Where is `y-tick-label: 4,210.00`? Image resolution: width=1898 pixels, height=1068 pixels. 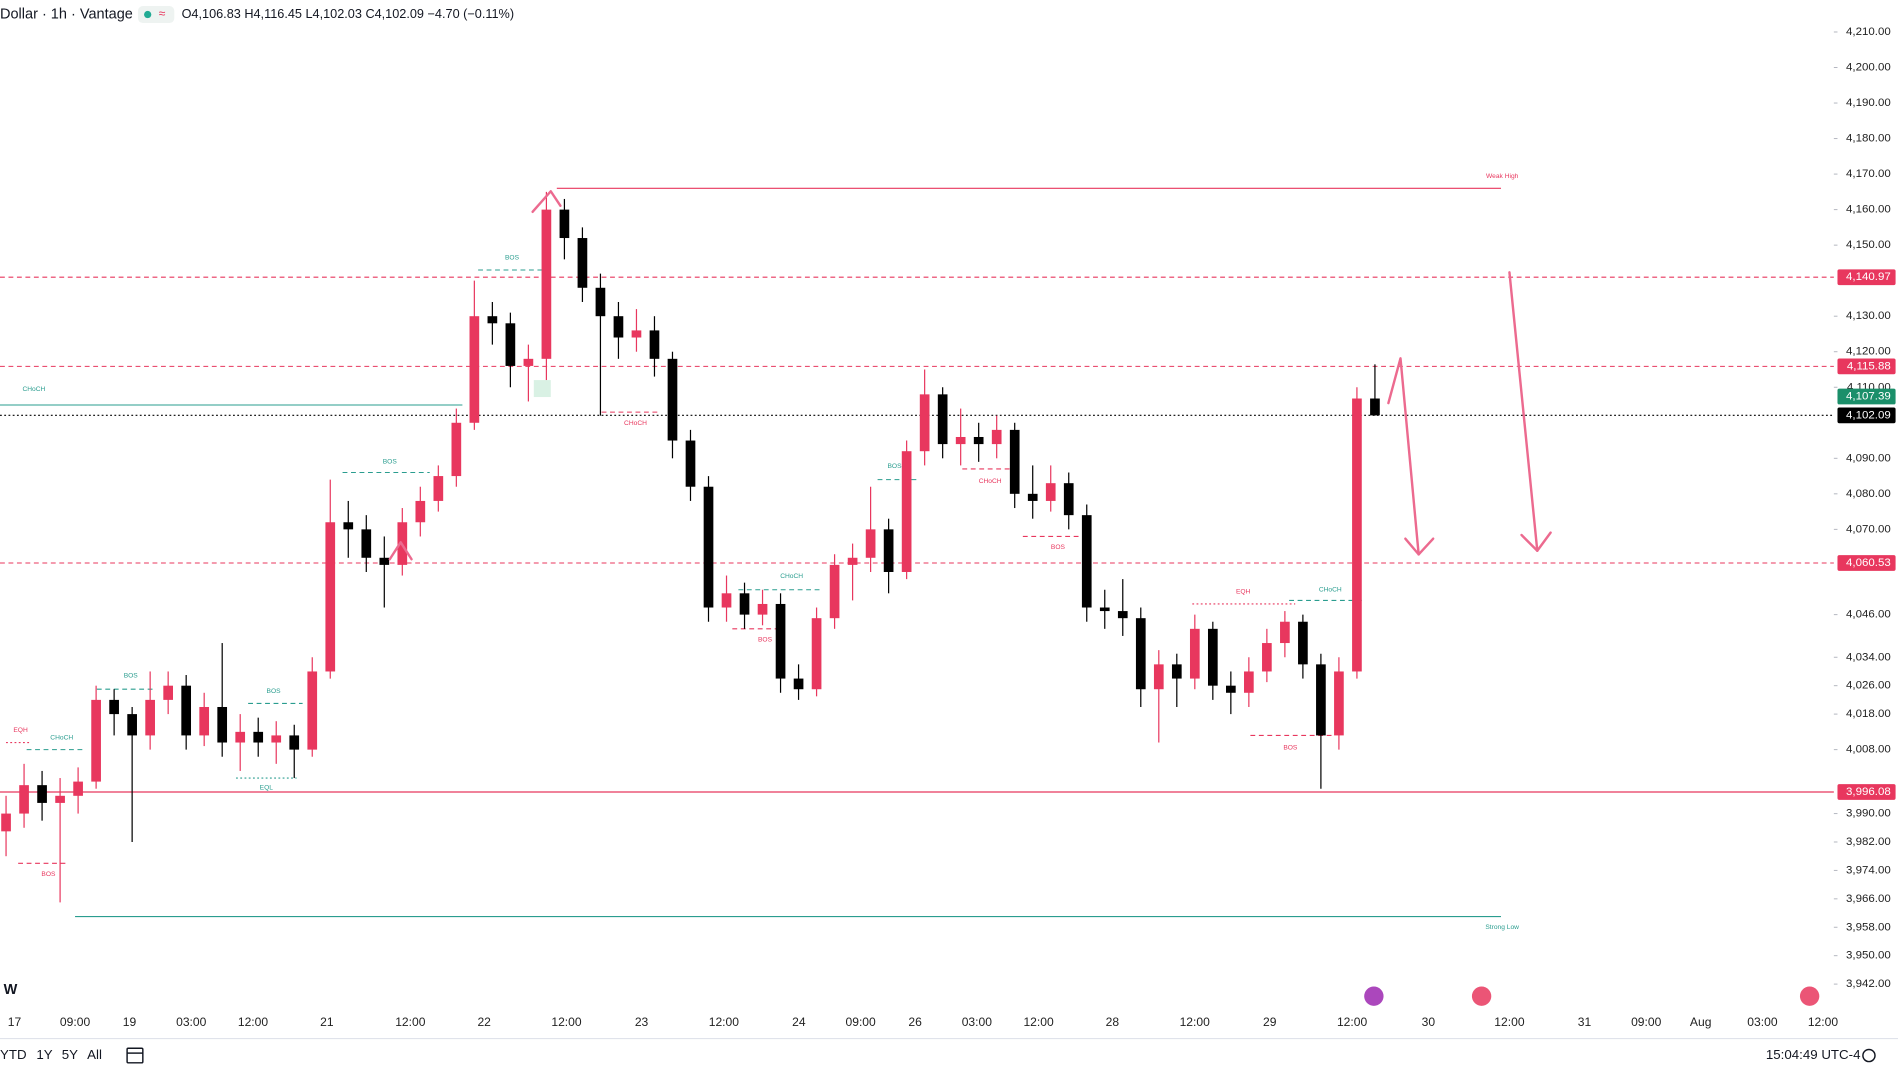 y-tick-label: 4,210.00 is located at coordinates (1868, 32).